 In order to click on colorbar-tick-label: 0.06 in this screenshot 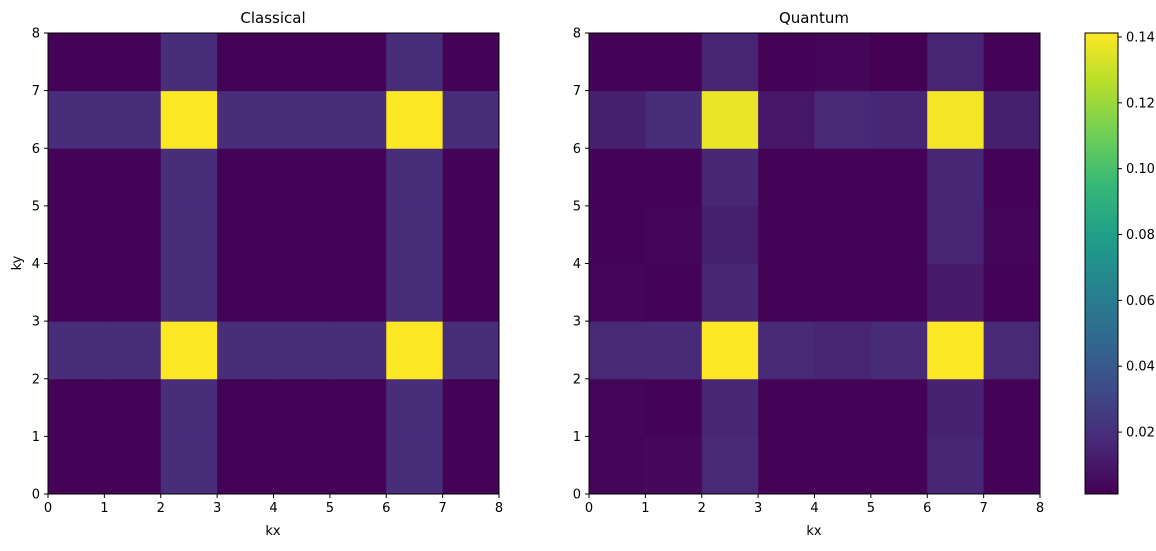, I will do `click(1140, 301)`.